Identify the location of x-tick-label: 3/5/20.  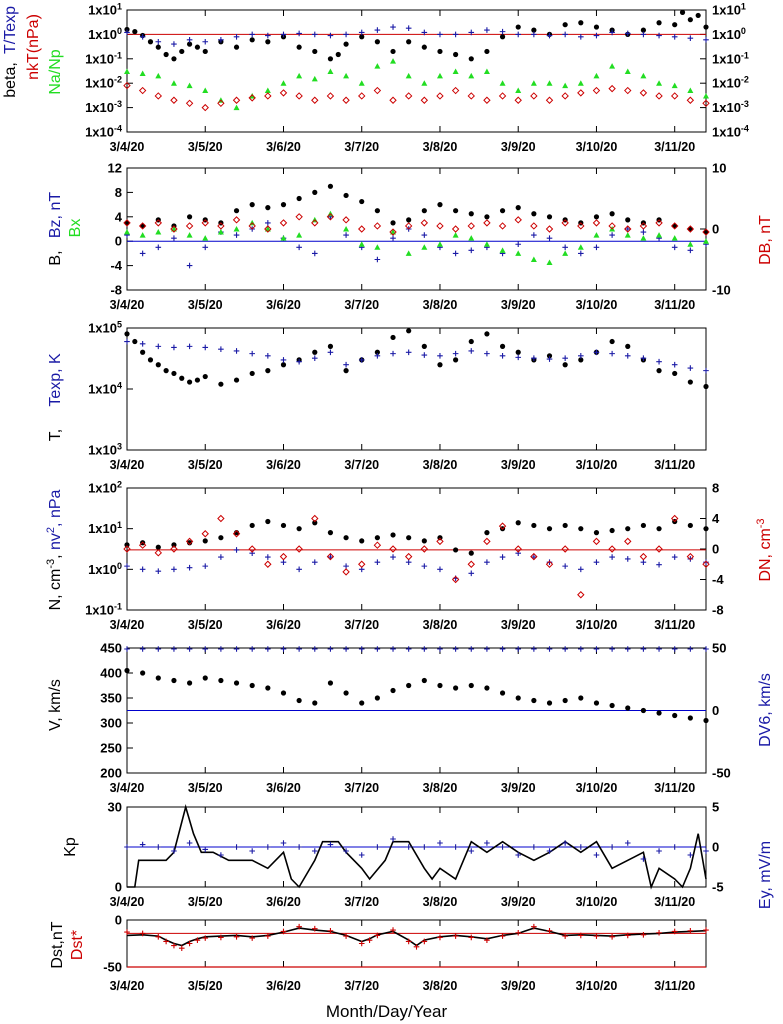
(205, 305).